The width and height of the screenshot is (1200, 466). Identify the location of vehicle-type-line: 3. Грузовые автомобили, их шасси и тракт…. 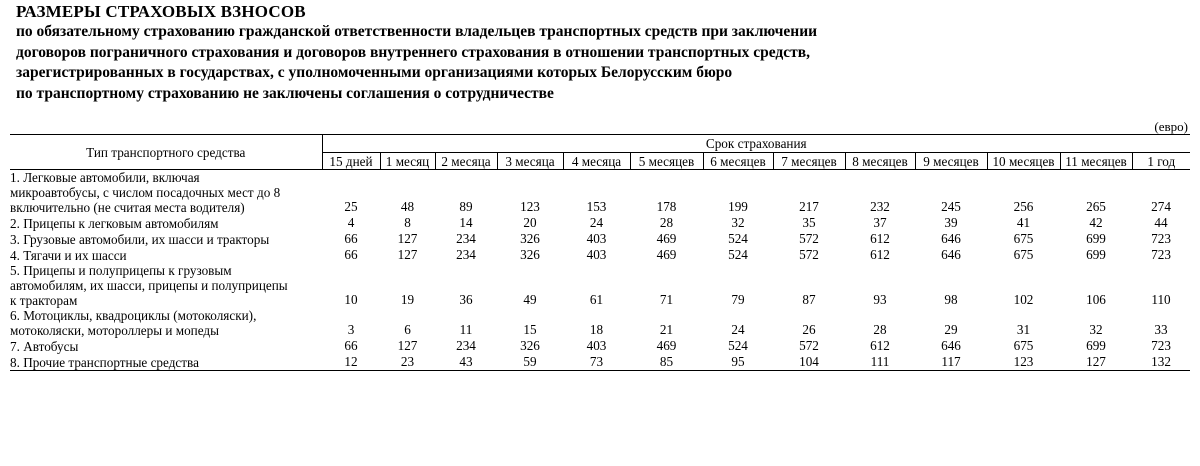
(140, 239).